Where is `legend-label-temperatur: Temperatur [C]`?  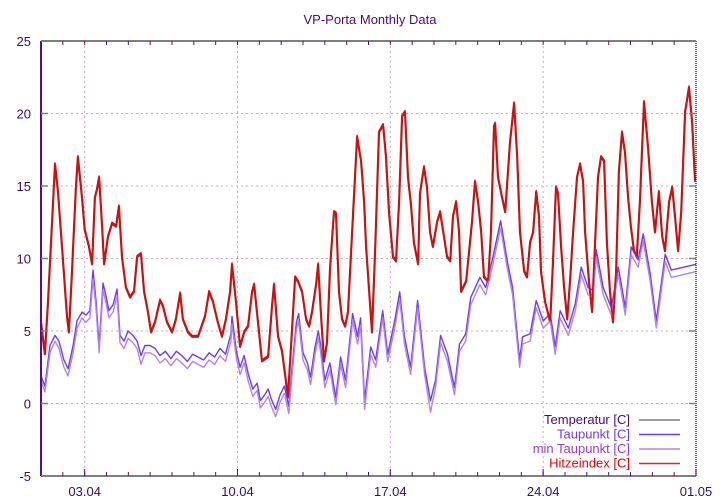 legend-label-temperatur: Temperatur [C] is located at coordinates (587, 419).